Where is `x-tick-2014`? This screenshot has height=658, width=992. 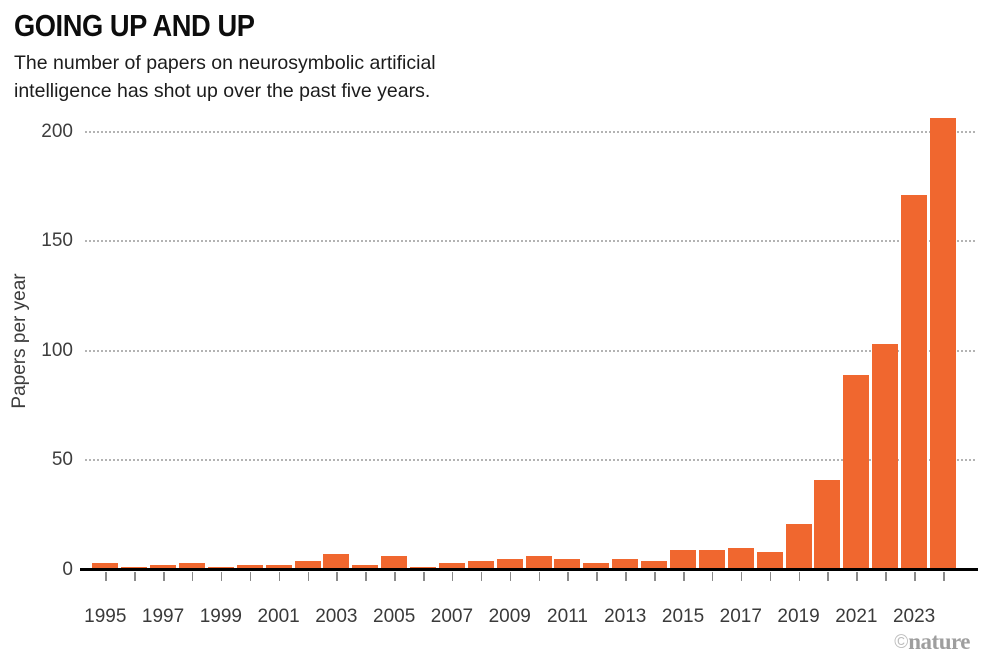
x-tick-2014 is located at coordinates (655, 576).